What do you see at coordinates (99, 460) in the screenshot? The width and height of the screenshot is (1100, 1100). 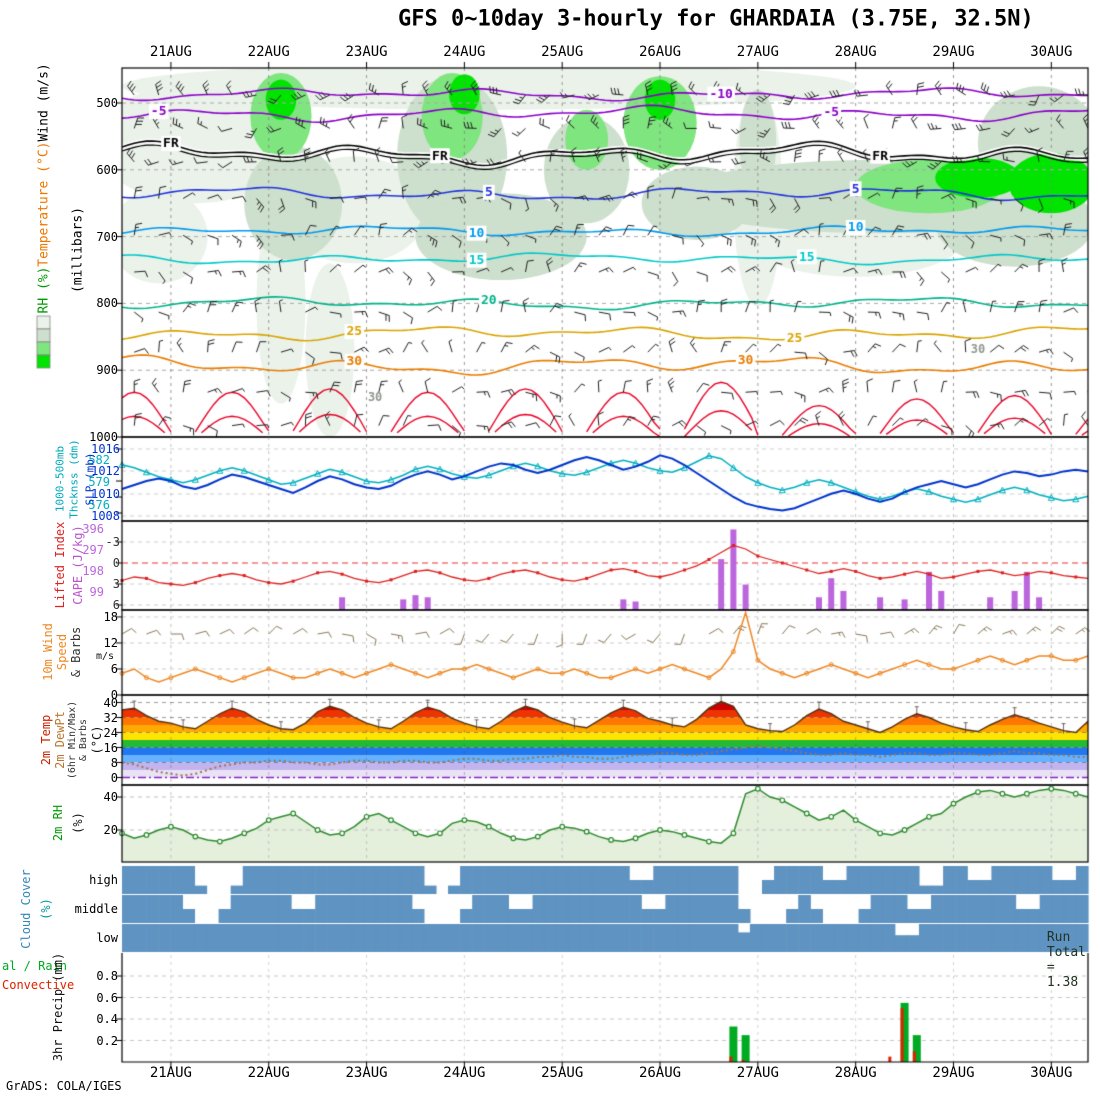 I see `thickness-tick: 582` at bounding box center [99, 460].